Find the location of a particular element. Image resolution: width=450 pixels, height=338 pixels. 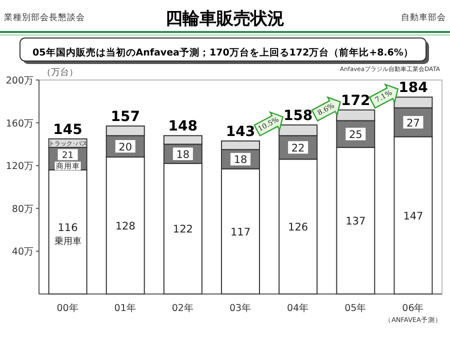

chart-subtitle: 05年国内販売は当初のAnfavea予測；170万台を上回る172万台（前年比+8.6%） is located at coordinates (223, 52).